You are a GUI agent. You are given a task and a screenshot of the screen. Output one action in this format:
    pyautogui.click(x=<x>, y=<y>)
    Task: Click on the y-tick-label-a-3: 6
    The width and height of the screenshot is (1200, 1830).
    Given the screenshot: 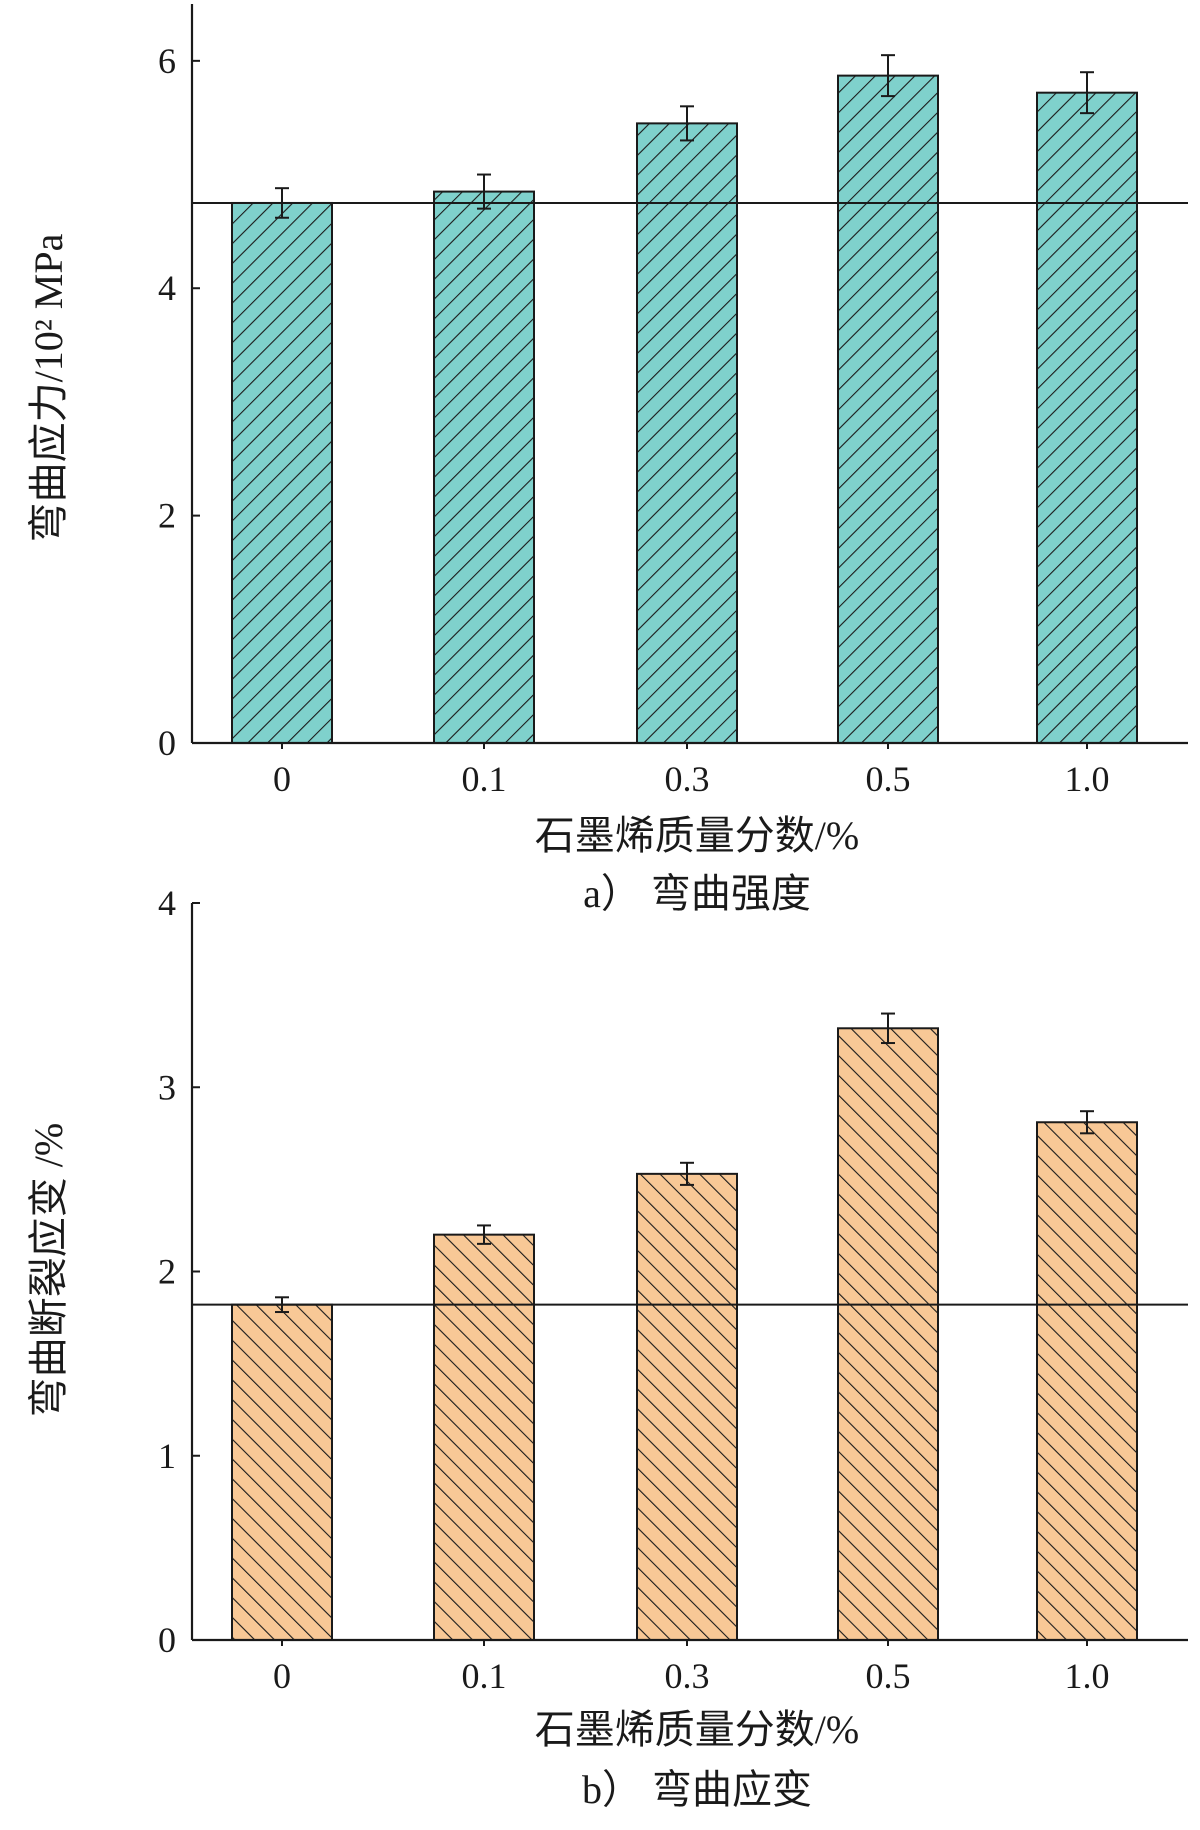 What is the action you would take?
    pyautogui.click(x=167, y=61)
    